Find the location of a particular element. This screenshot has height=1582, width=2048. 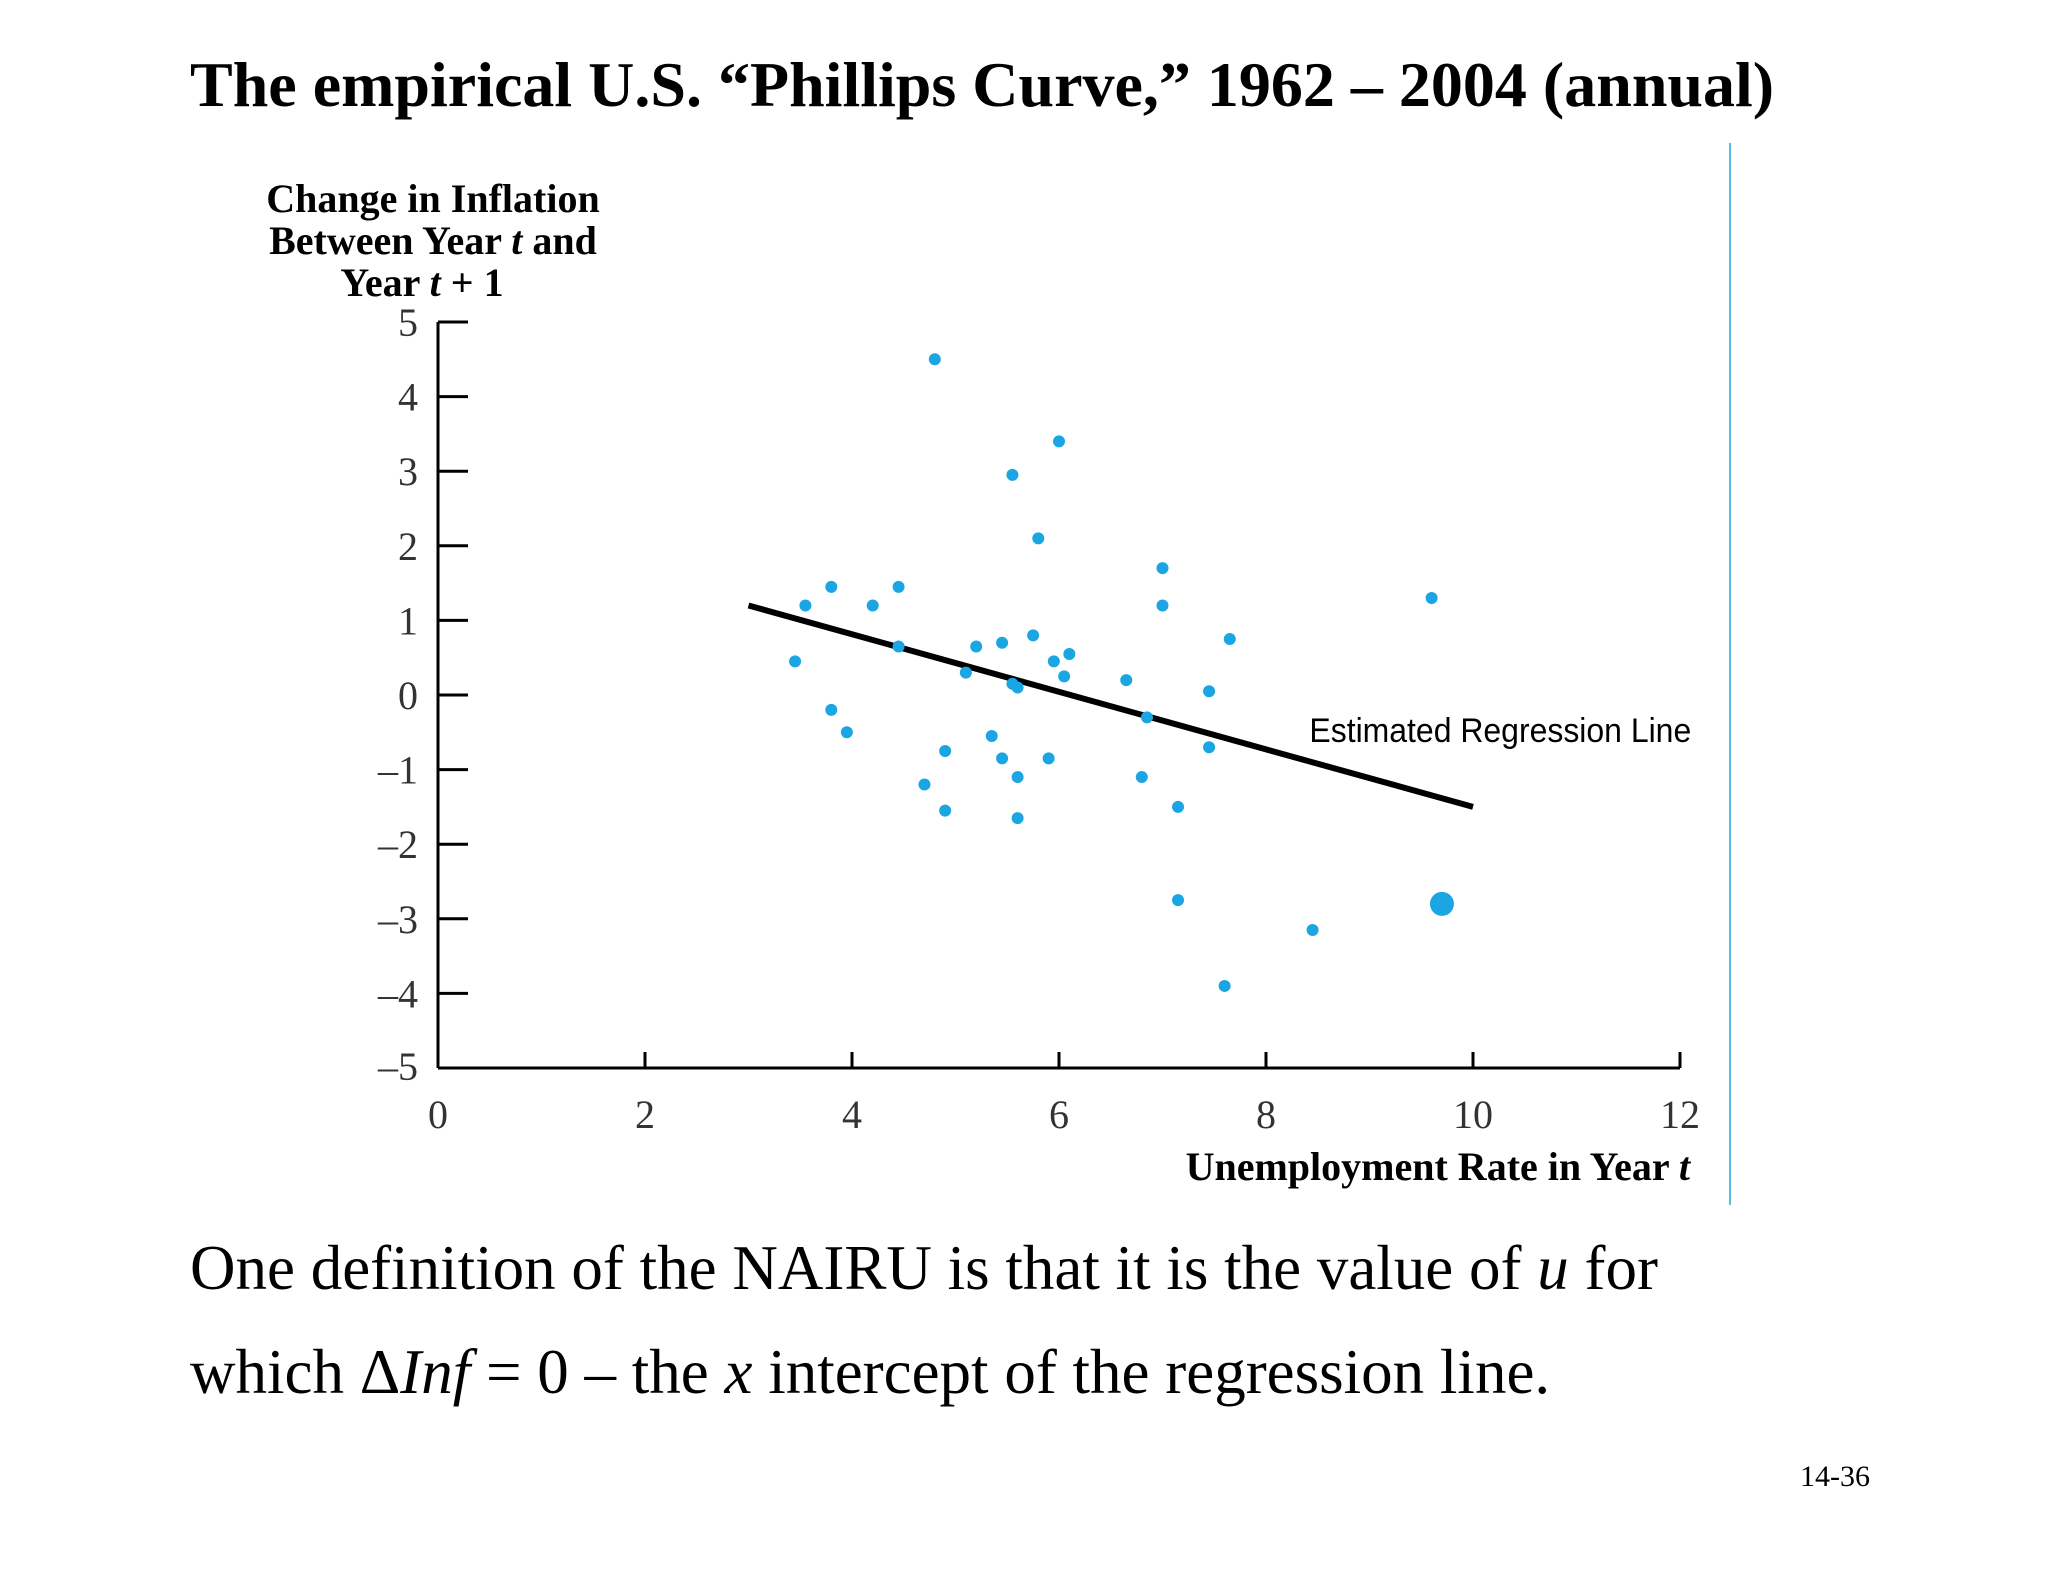

regression-line is located at coordinates (1110, 706).